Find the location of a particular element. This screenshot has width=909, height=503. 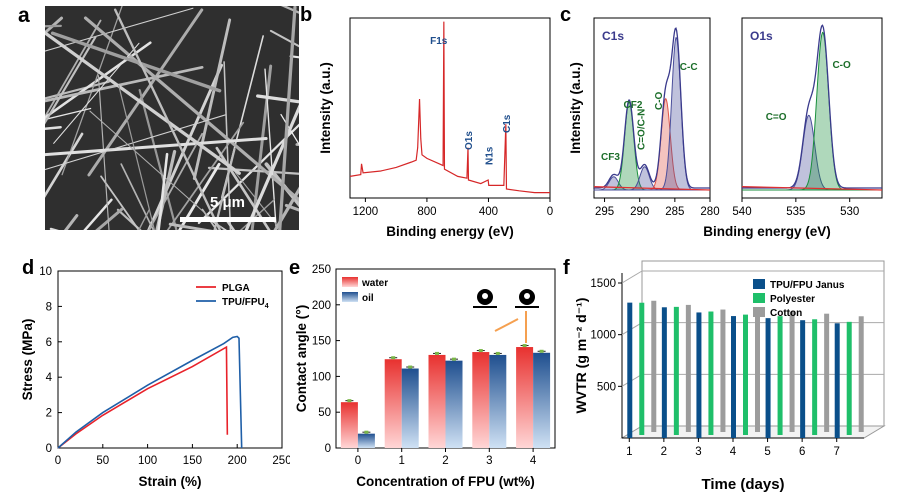

legend-label: TPU/FPU Janus is located at coordinates (807, 285).